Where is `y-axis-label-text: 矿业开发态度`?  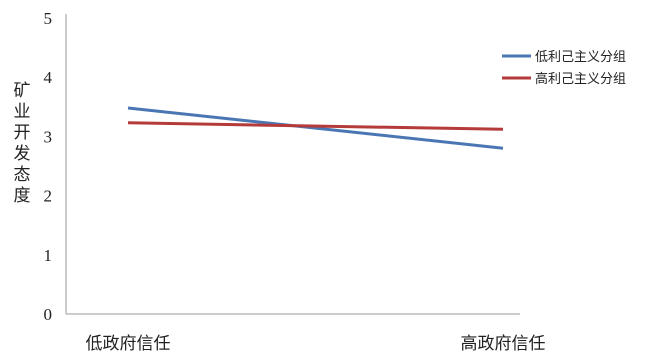
y-axis-label-text: 矿业开发态度 is located at coordinates (22, 143).